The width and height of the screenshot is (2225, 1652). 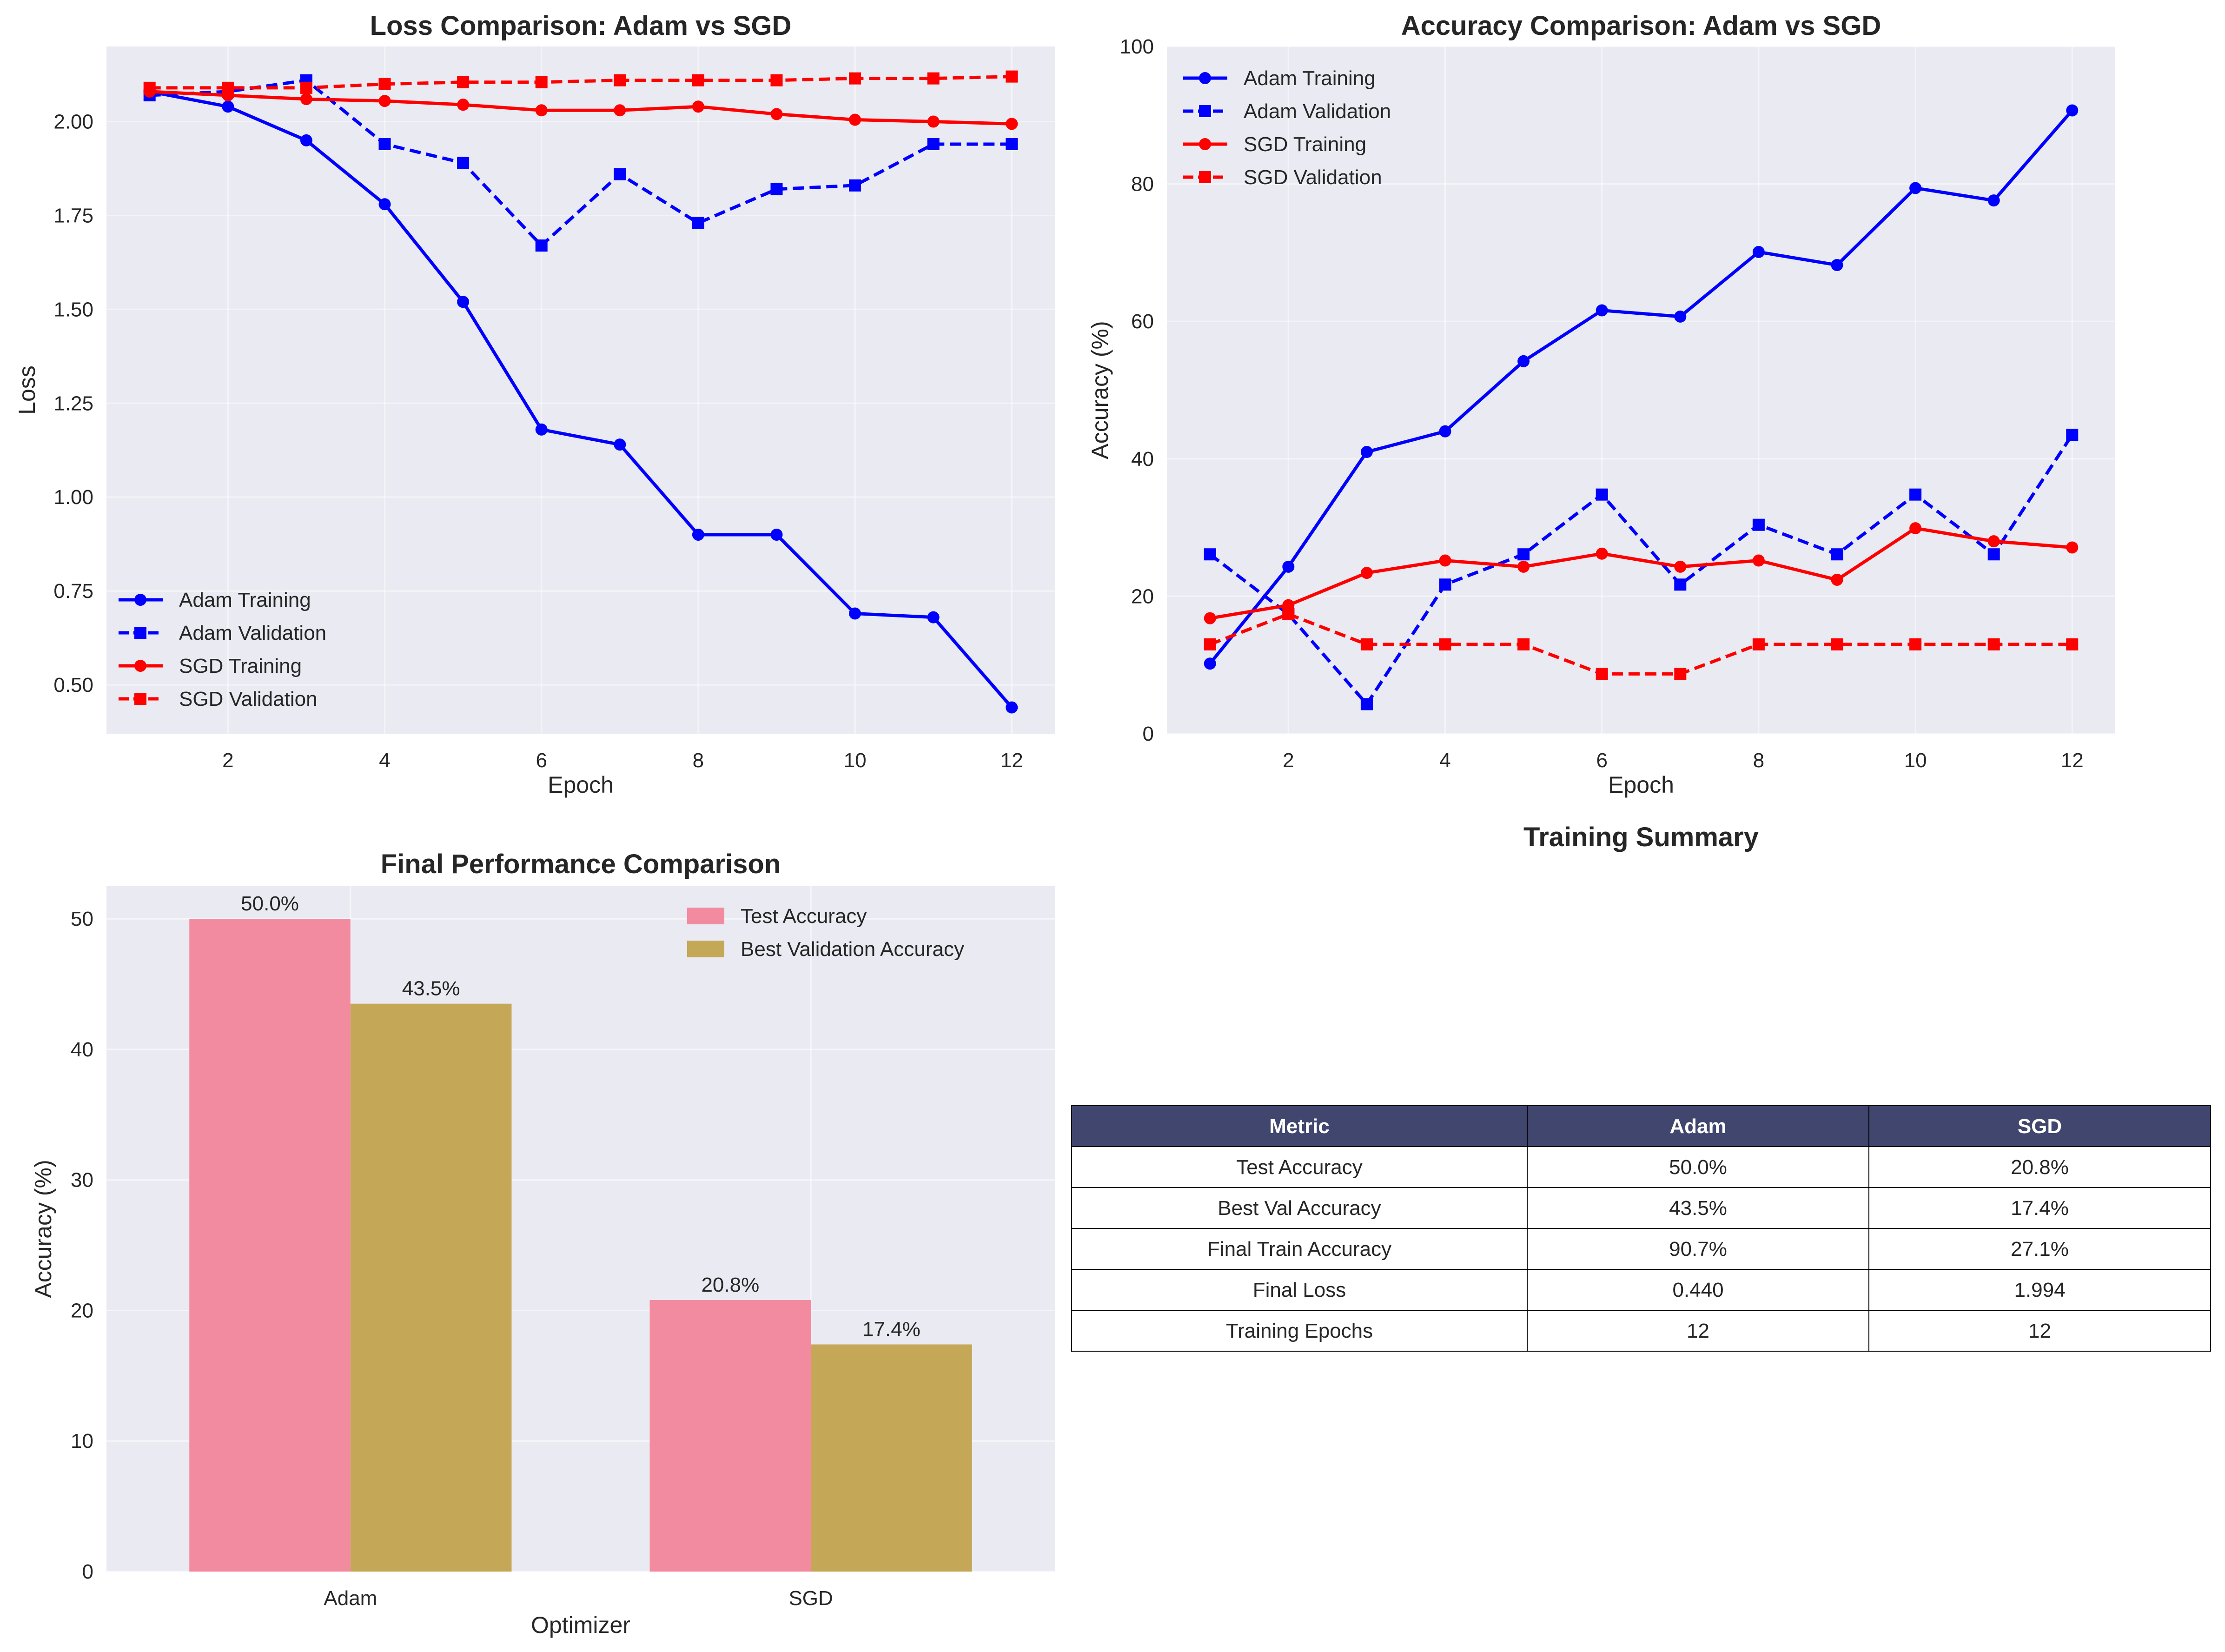 I want to click on y-tick-label: 40, so click(x=1142, y=459).